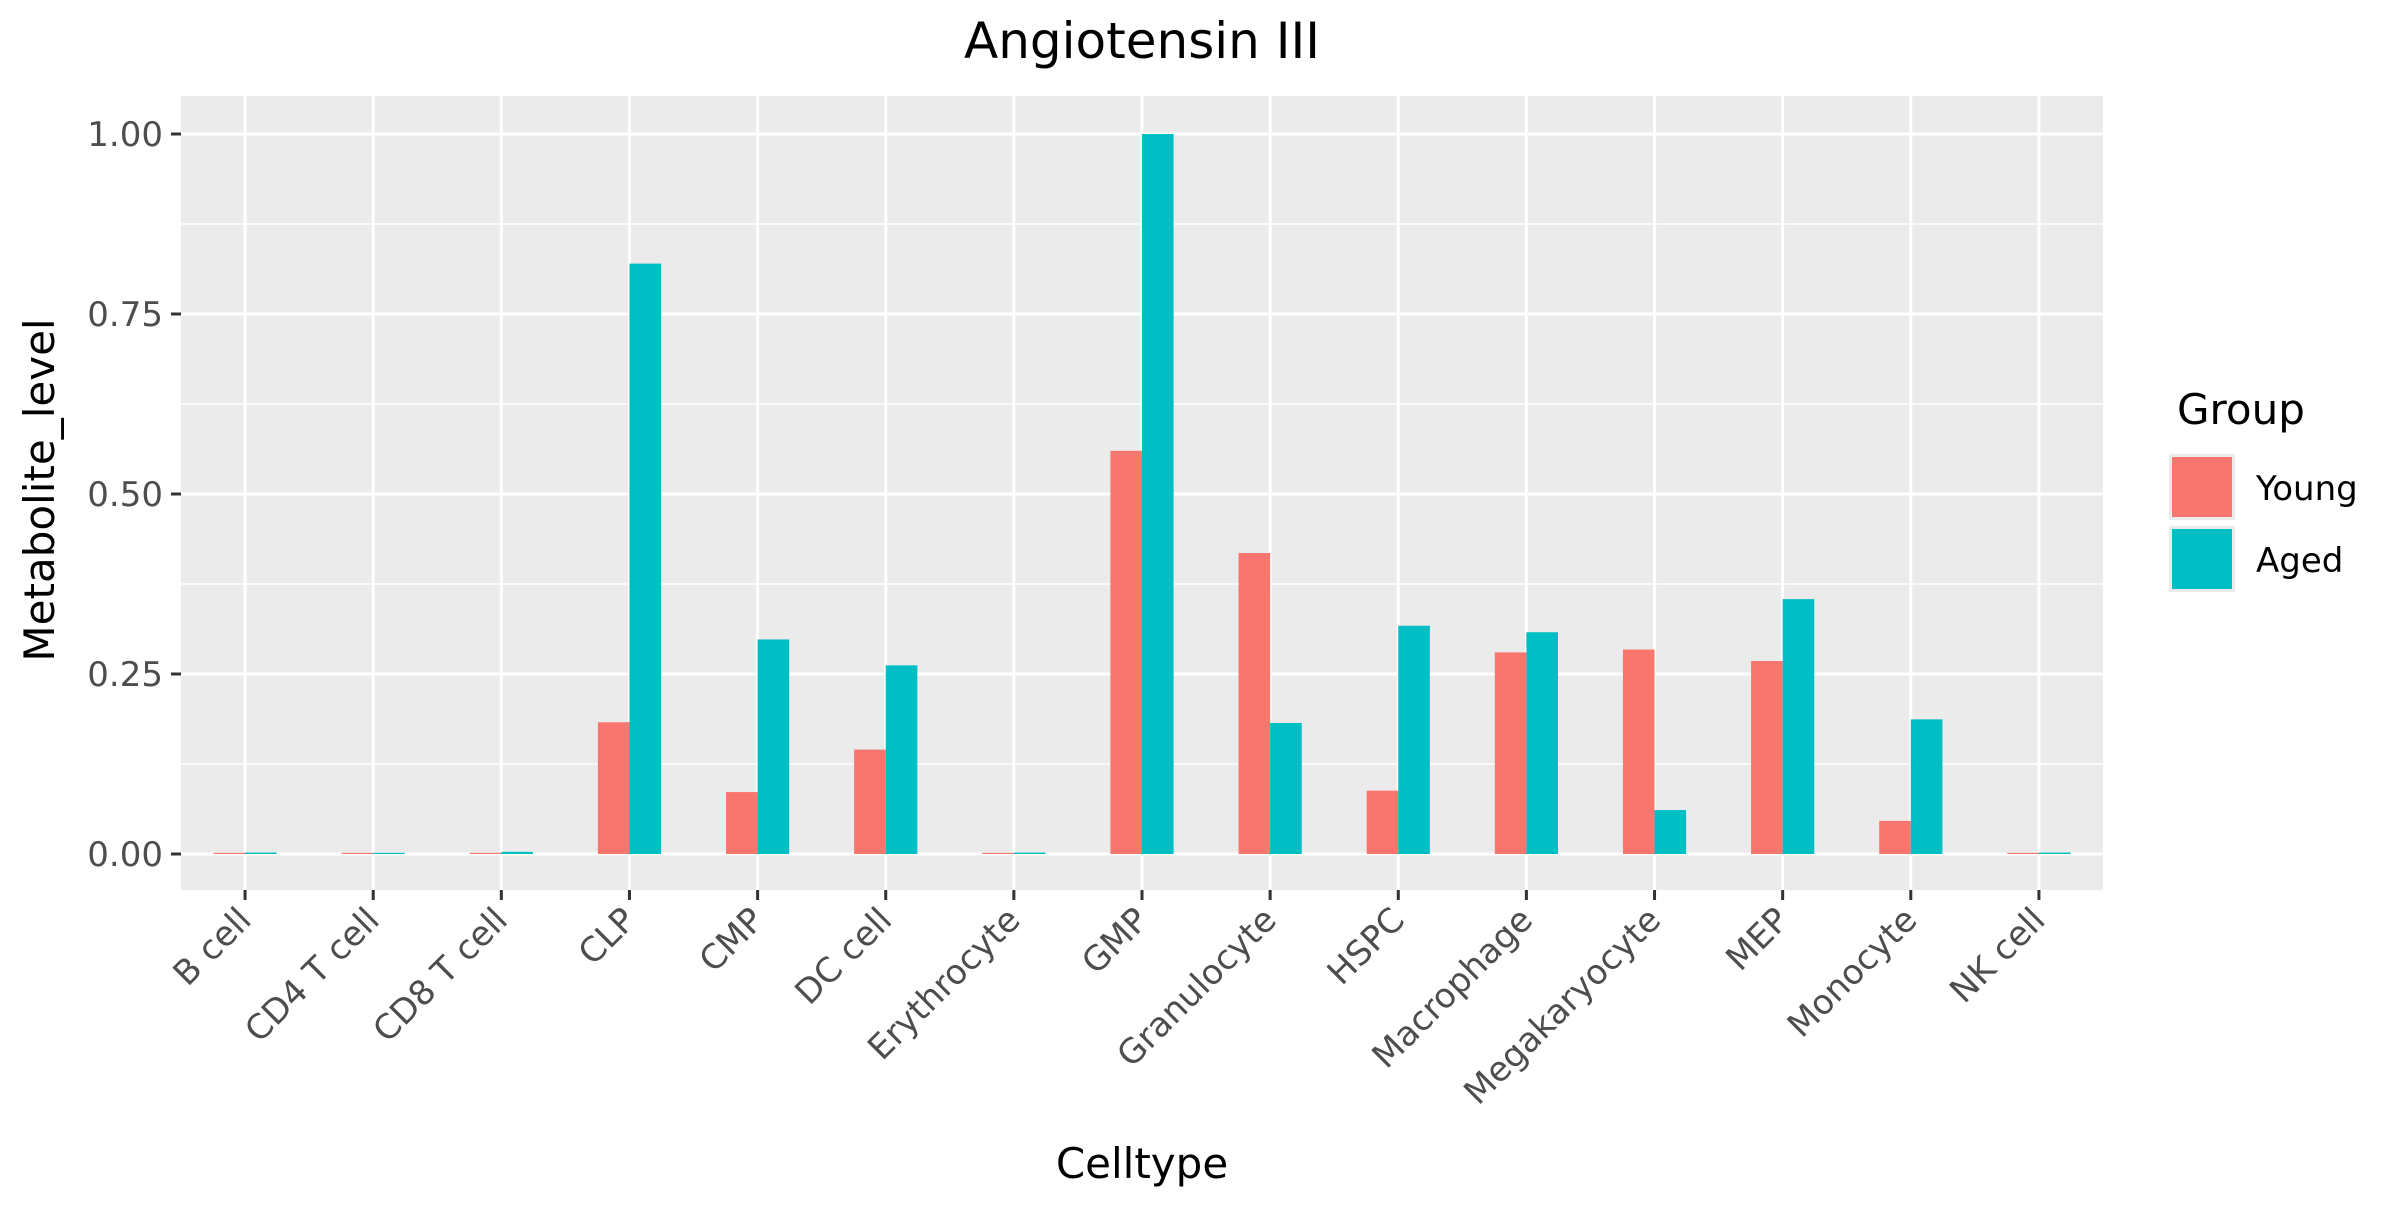 The image size is (2400, 1205). I want to click on legend-key-aged, so click(2202, 559).